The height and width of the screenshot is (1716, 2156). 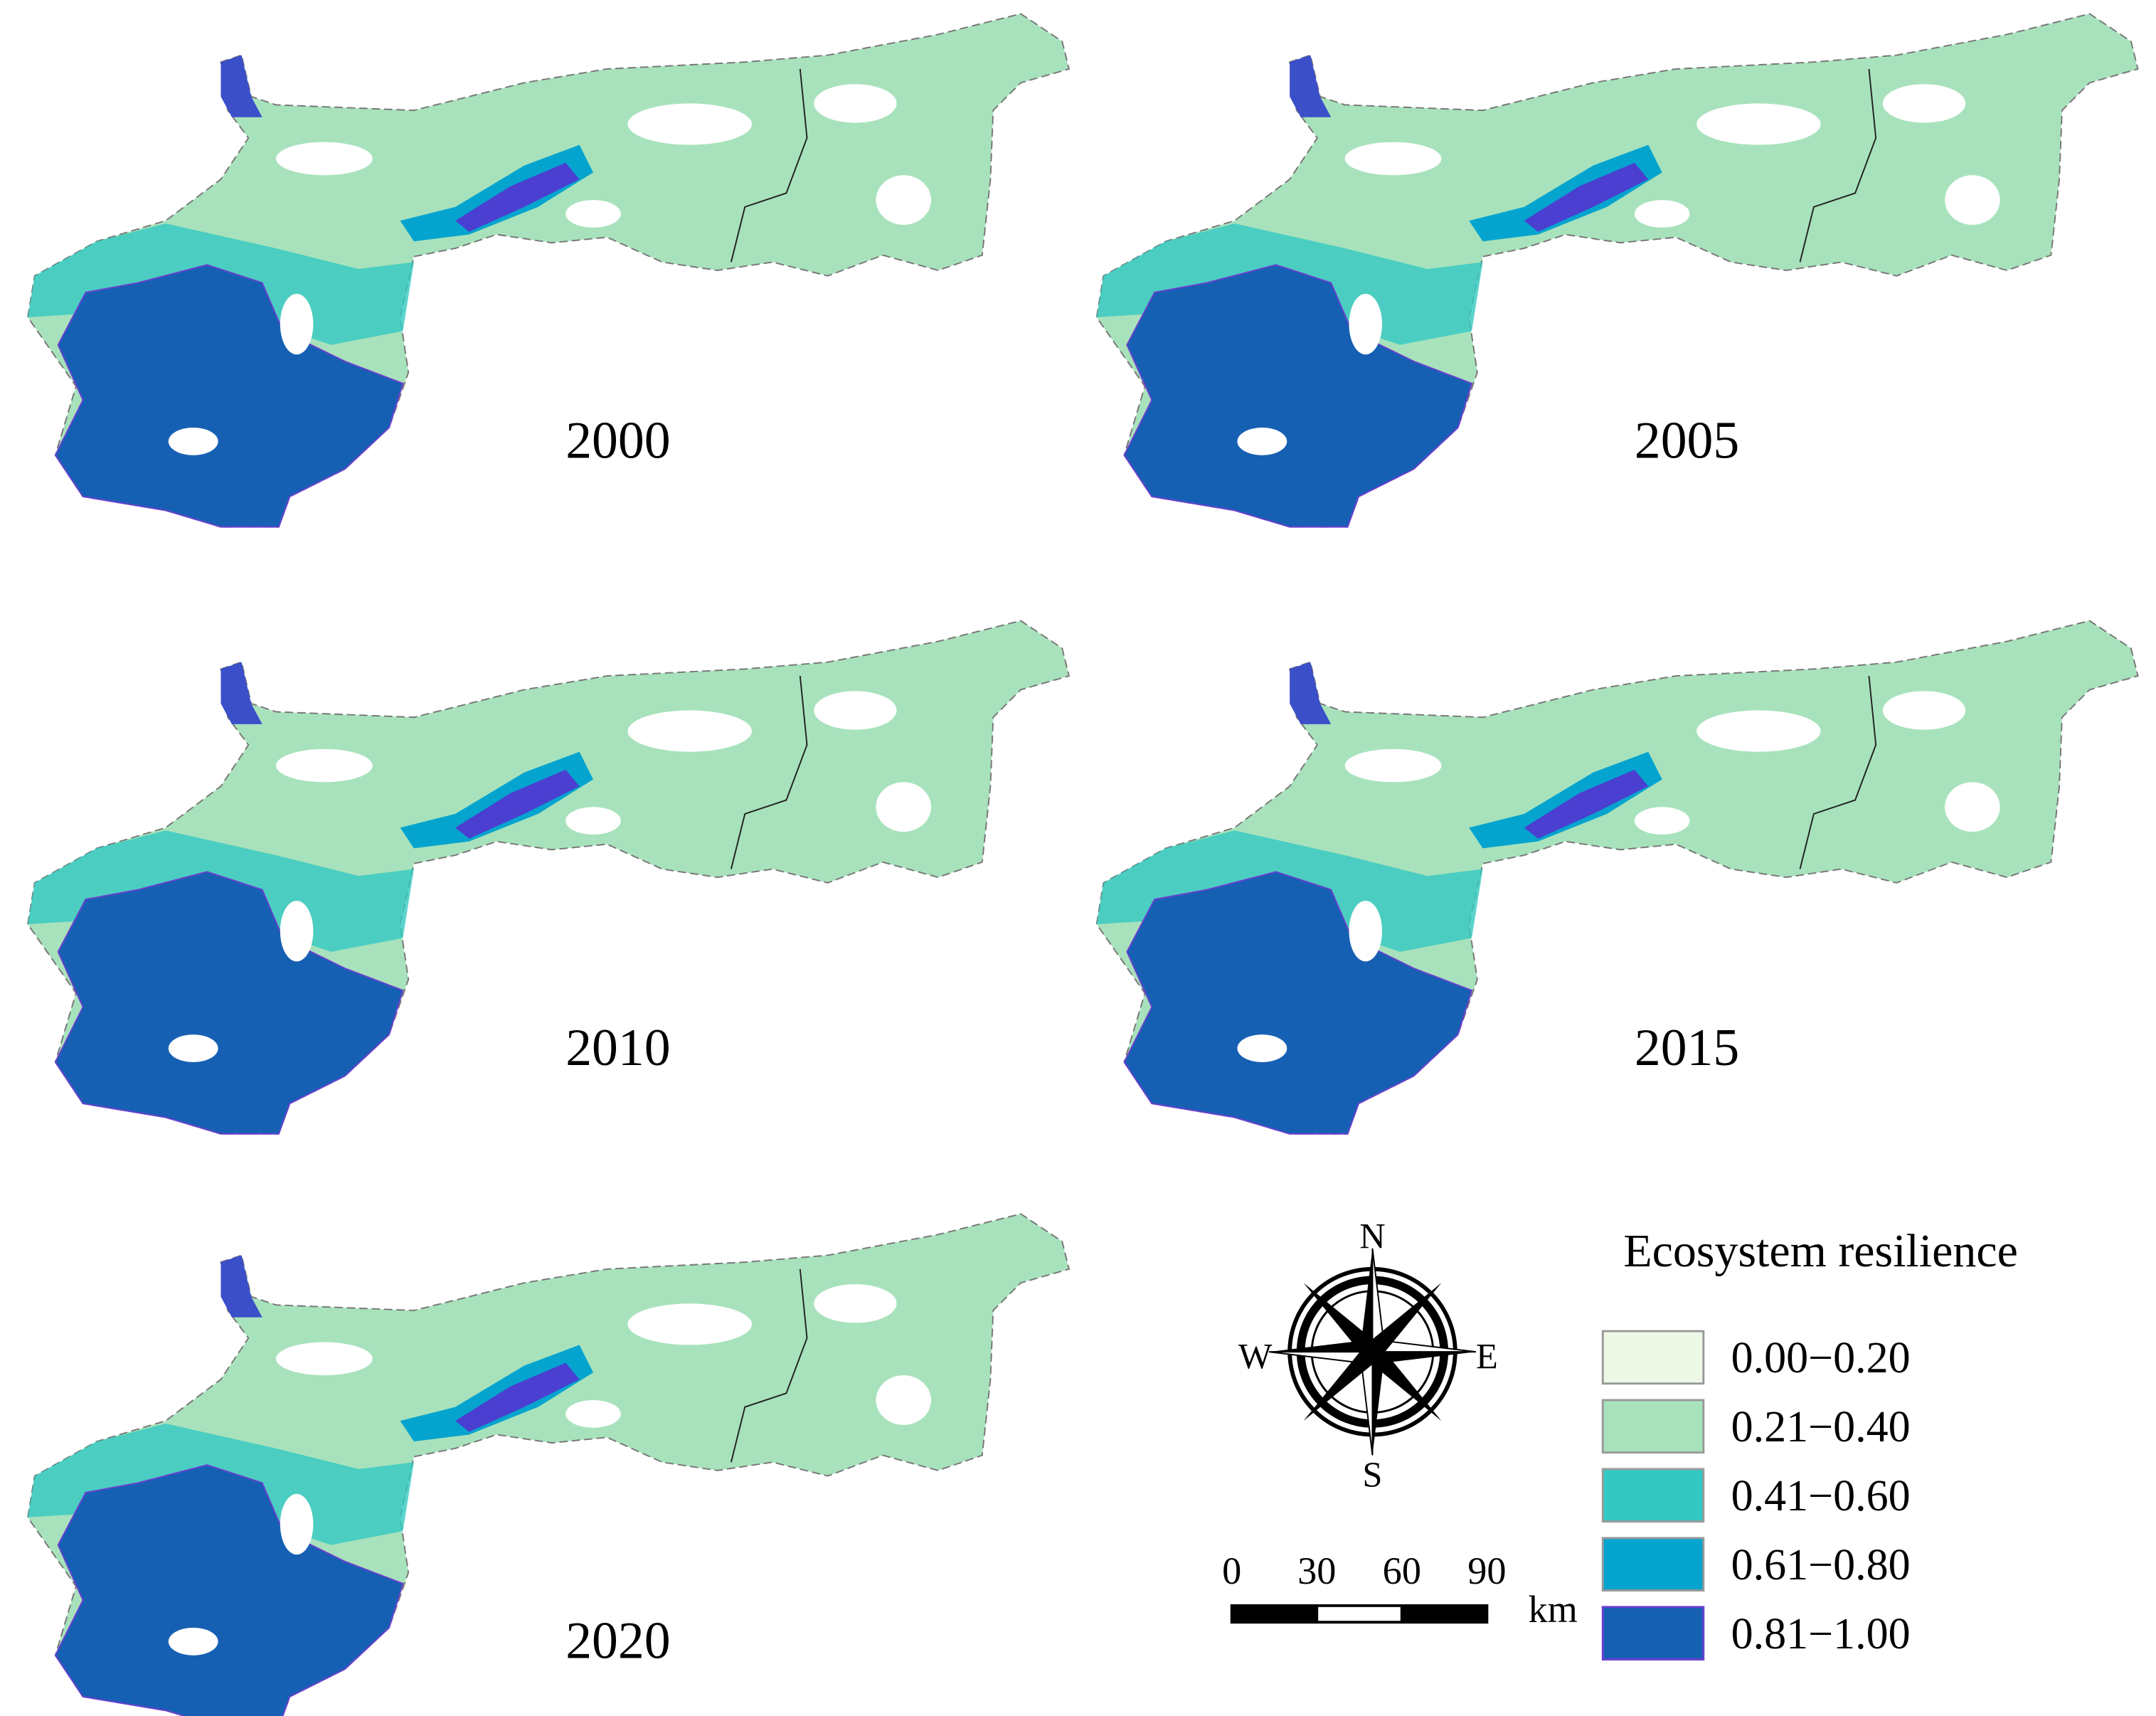 I want to click on compass-west: W, so click(x=1255, y=1356).